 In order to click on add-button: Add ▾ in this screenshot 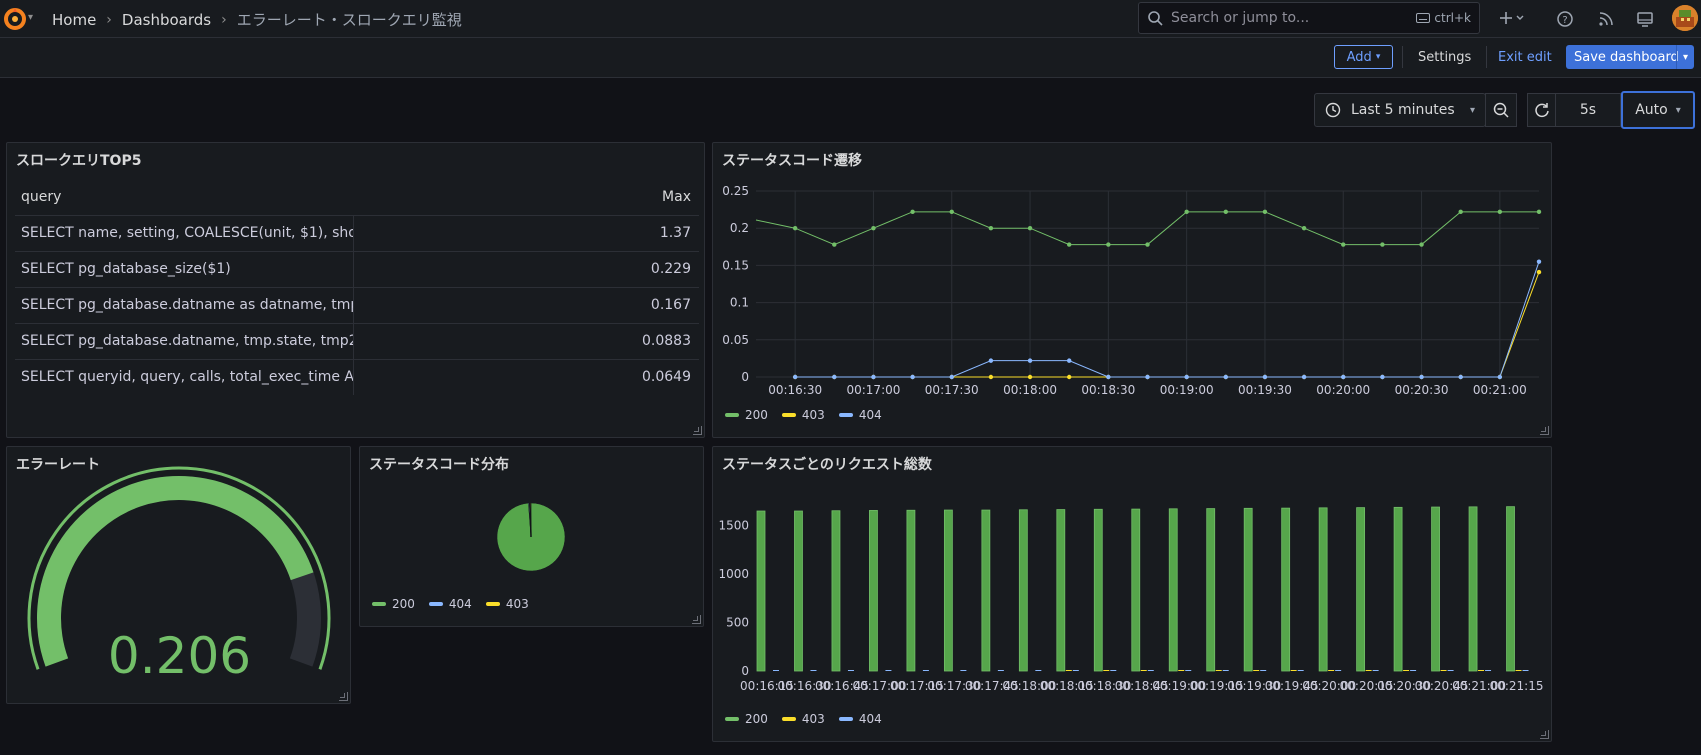, I will do `click(1363, 57)`.